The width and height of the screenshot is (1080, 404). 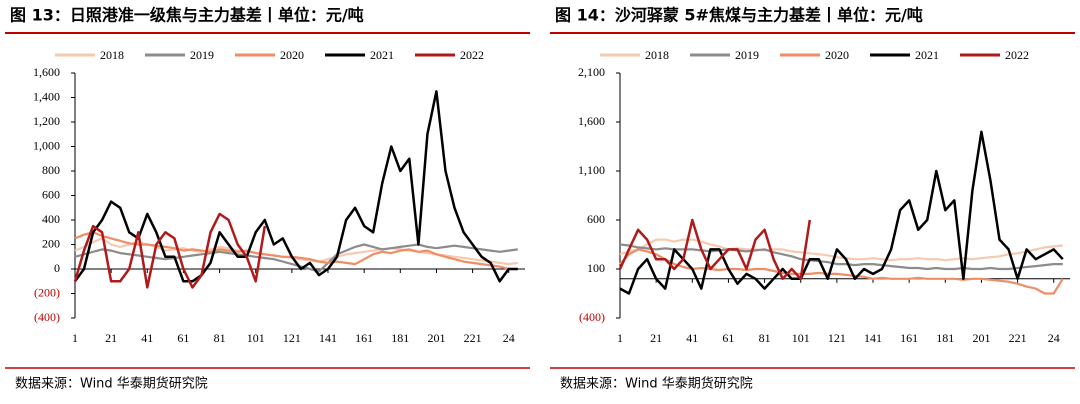 What do you see at coordinates (51, 170) in the screenshot?
I see `y-tick-label: 800` at bounding box center [51, 170].